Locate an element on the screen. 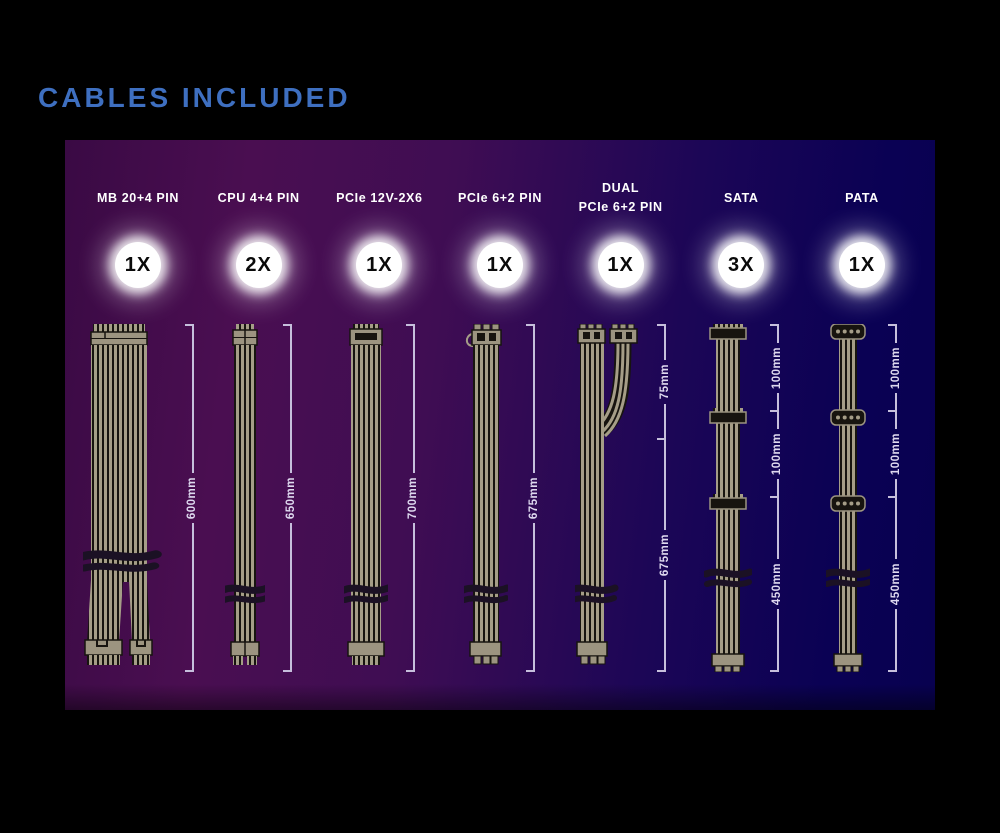 The height and width of the screenshot is (833, 1000). cable-column-sata: SATA 3X is located at coordinates (741, 424).